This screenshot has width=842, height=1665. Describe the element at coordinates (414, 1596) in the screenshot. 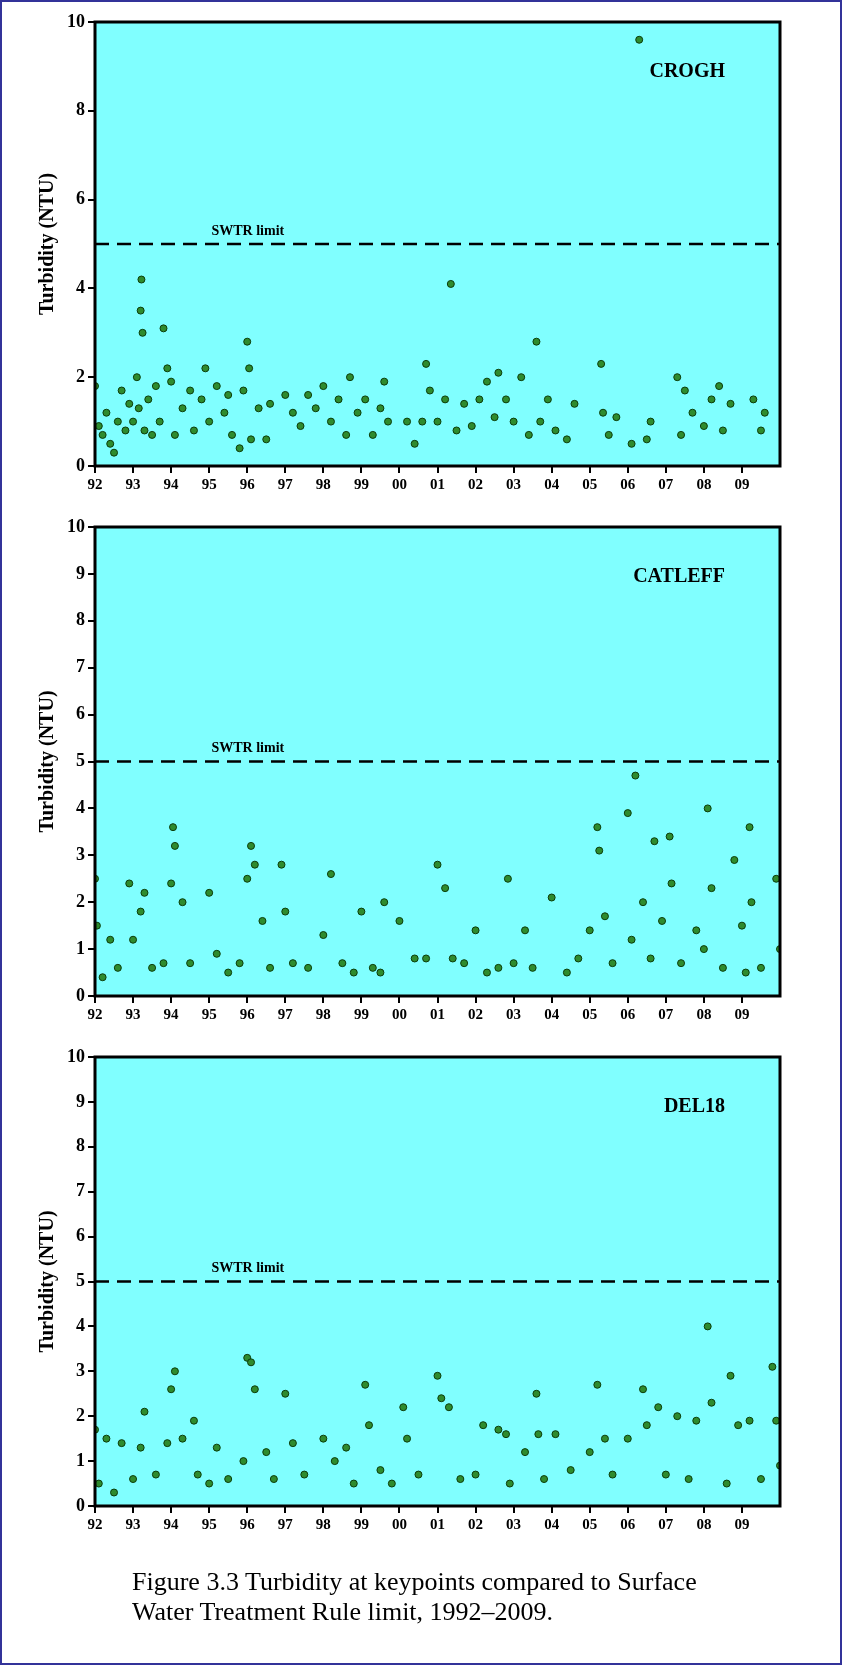

I see `caption: Figure 3.3 Turbidity at keypoints compared to Surface Water Treatment Rule limit, 1992–2009.` at that location.